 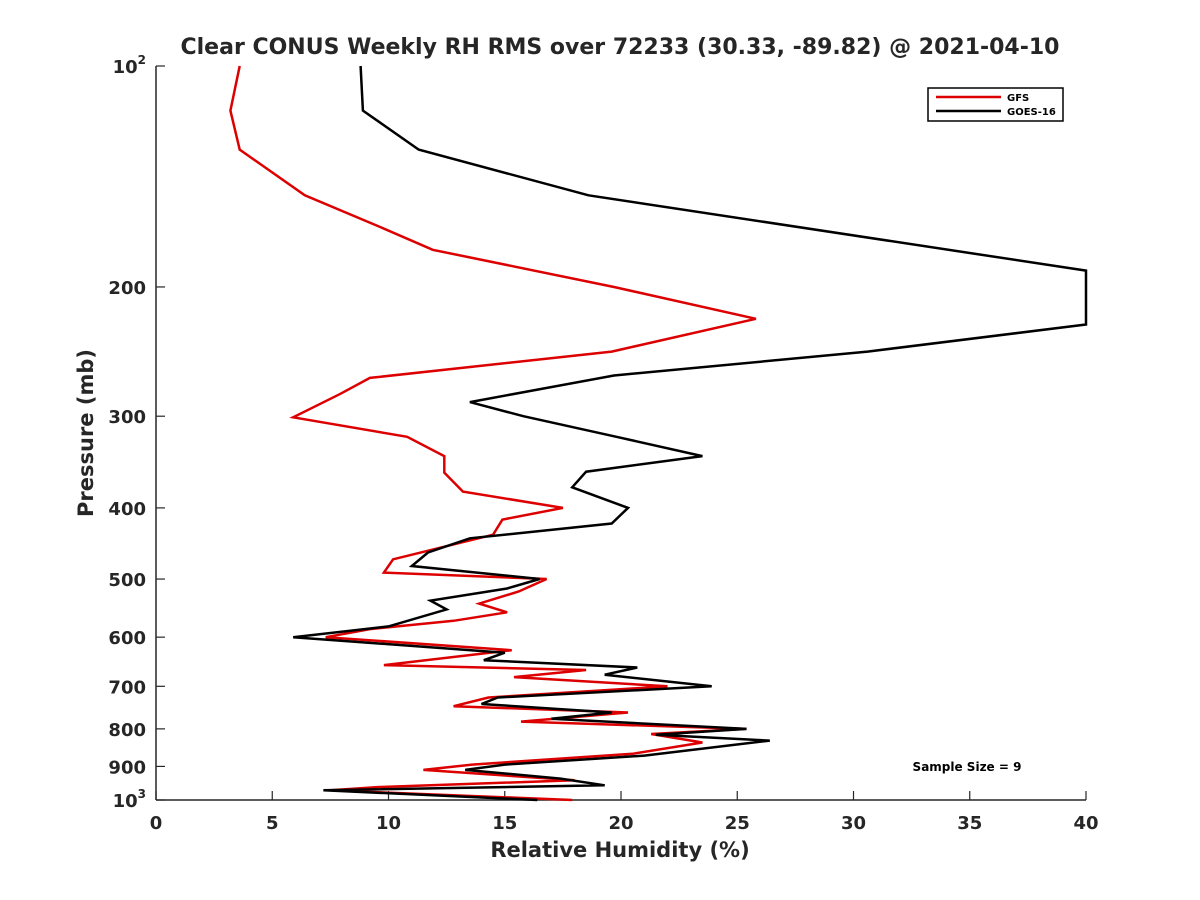 What do you see at coordinates (142, 60) in the screenshot?
I see `y-tick-exponent-100: 2` at bounding box center [142, 60].